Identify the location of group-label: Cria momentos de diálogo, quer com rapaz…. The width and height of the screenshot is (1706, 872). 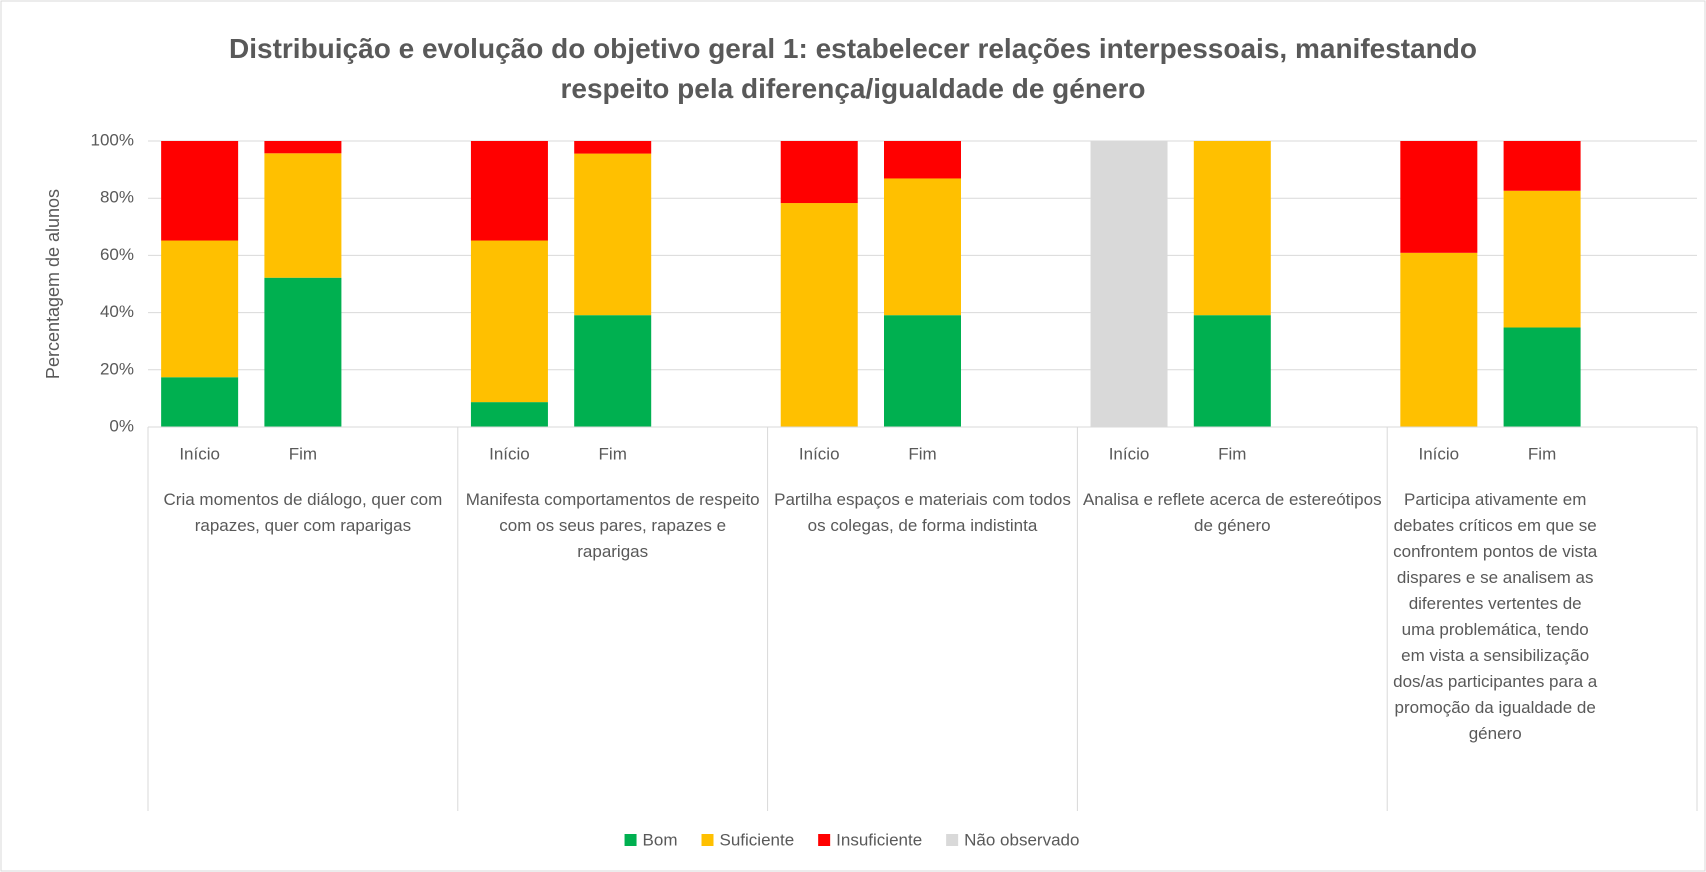
(303, 512).